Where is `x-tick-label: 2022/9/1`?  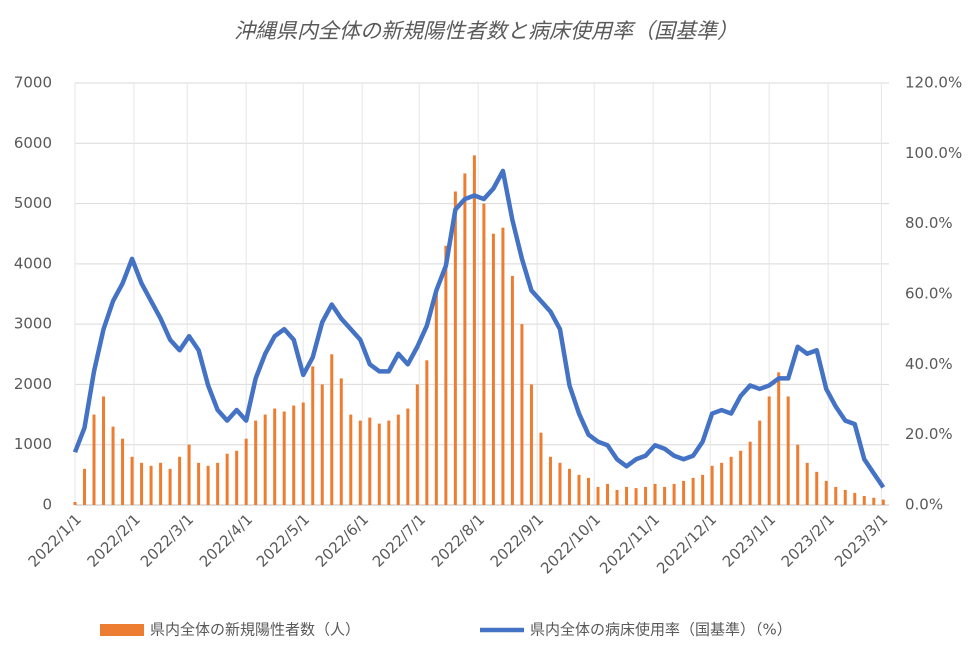
x-tick-label: 2022/9/1 is located at coordinates (517, 540).